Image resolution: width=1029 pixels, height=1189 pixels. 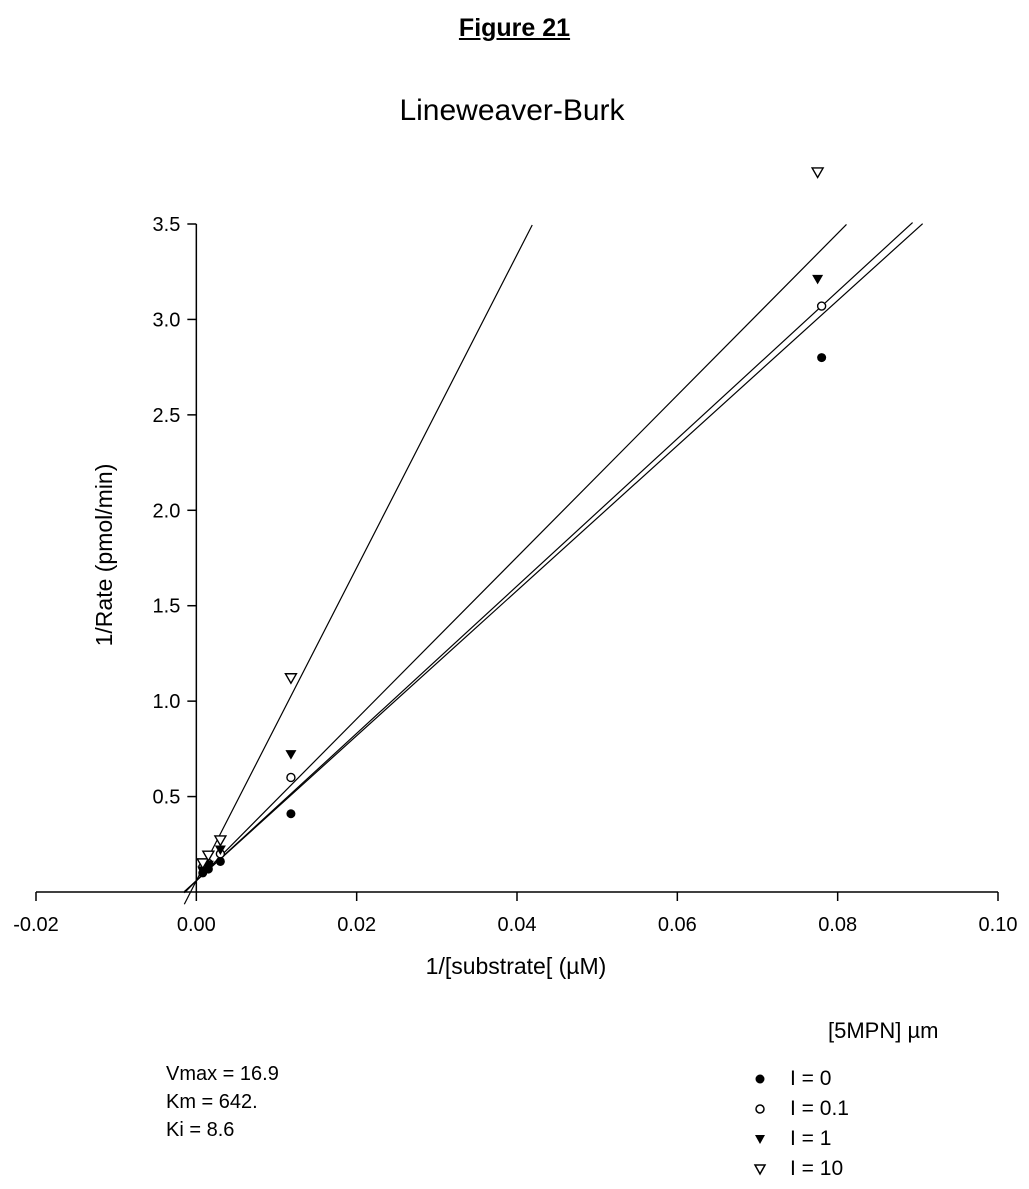 I want to click on x-axis-label: 1/[substrate[ (µM), so click(x=516, y=966).